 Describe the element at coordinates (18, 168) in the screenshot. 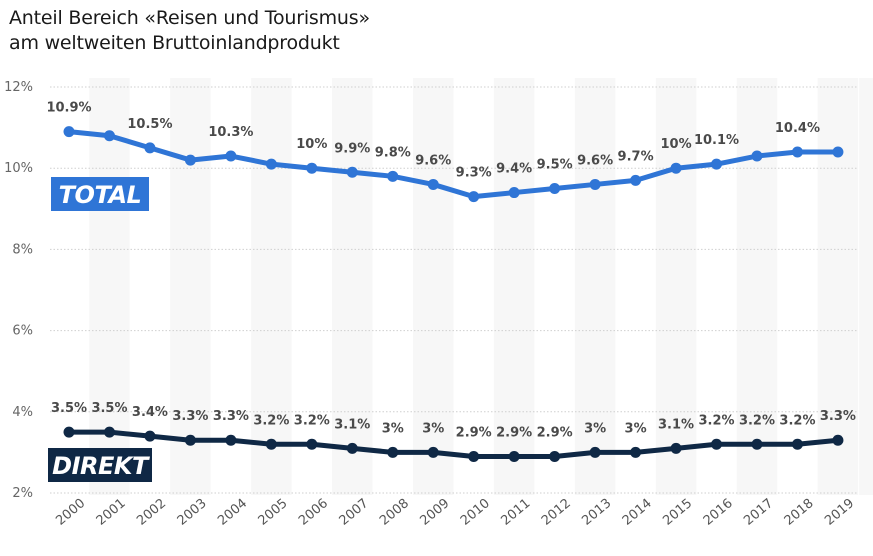

I see `y-tick-label: 10%` at that location.